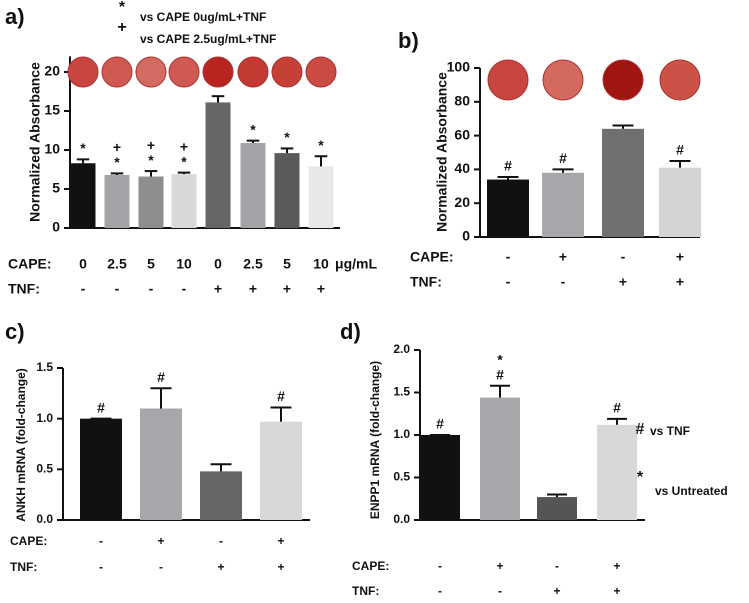 This screenshot has width=749, height=603. What do you see at coordinates (44, 519) in the screenshot?
I see `y-tick-label: 0.0` at bounding box center [44, 519].